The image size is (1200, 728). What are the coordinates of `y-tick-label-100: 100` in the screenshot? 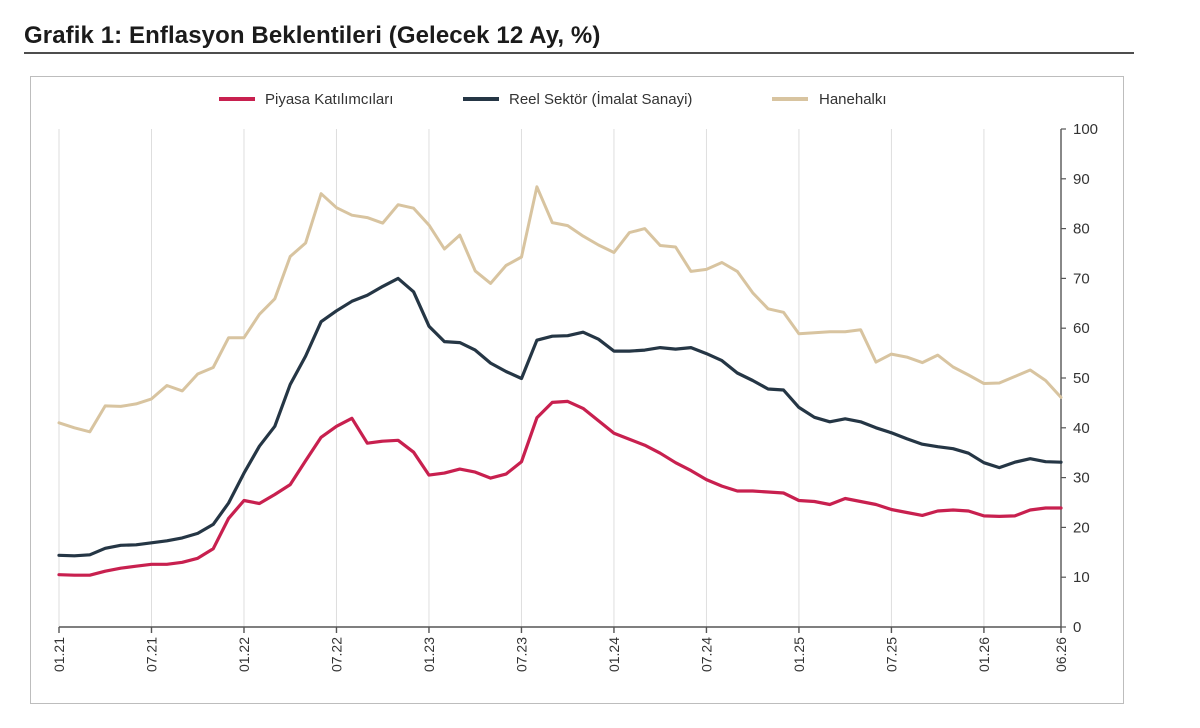 It's located at (1085, 129).